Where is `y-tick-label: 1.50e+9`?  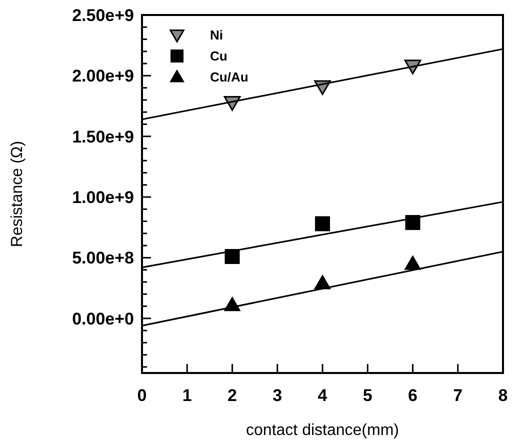 y-tick-label: 1.50e+9 is located at coordinates (103, 136).